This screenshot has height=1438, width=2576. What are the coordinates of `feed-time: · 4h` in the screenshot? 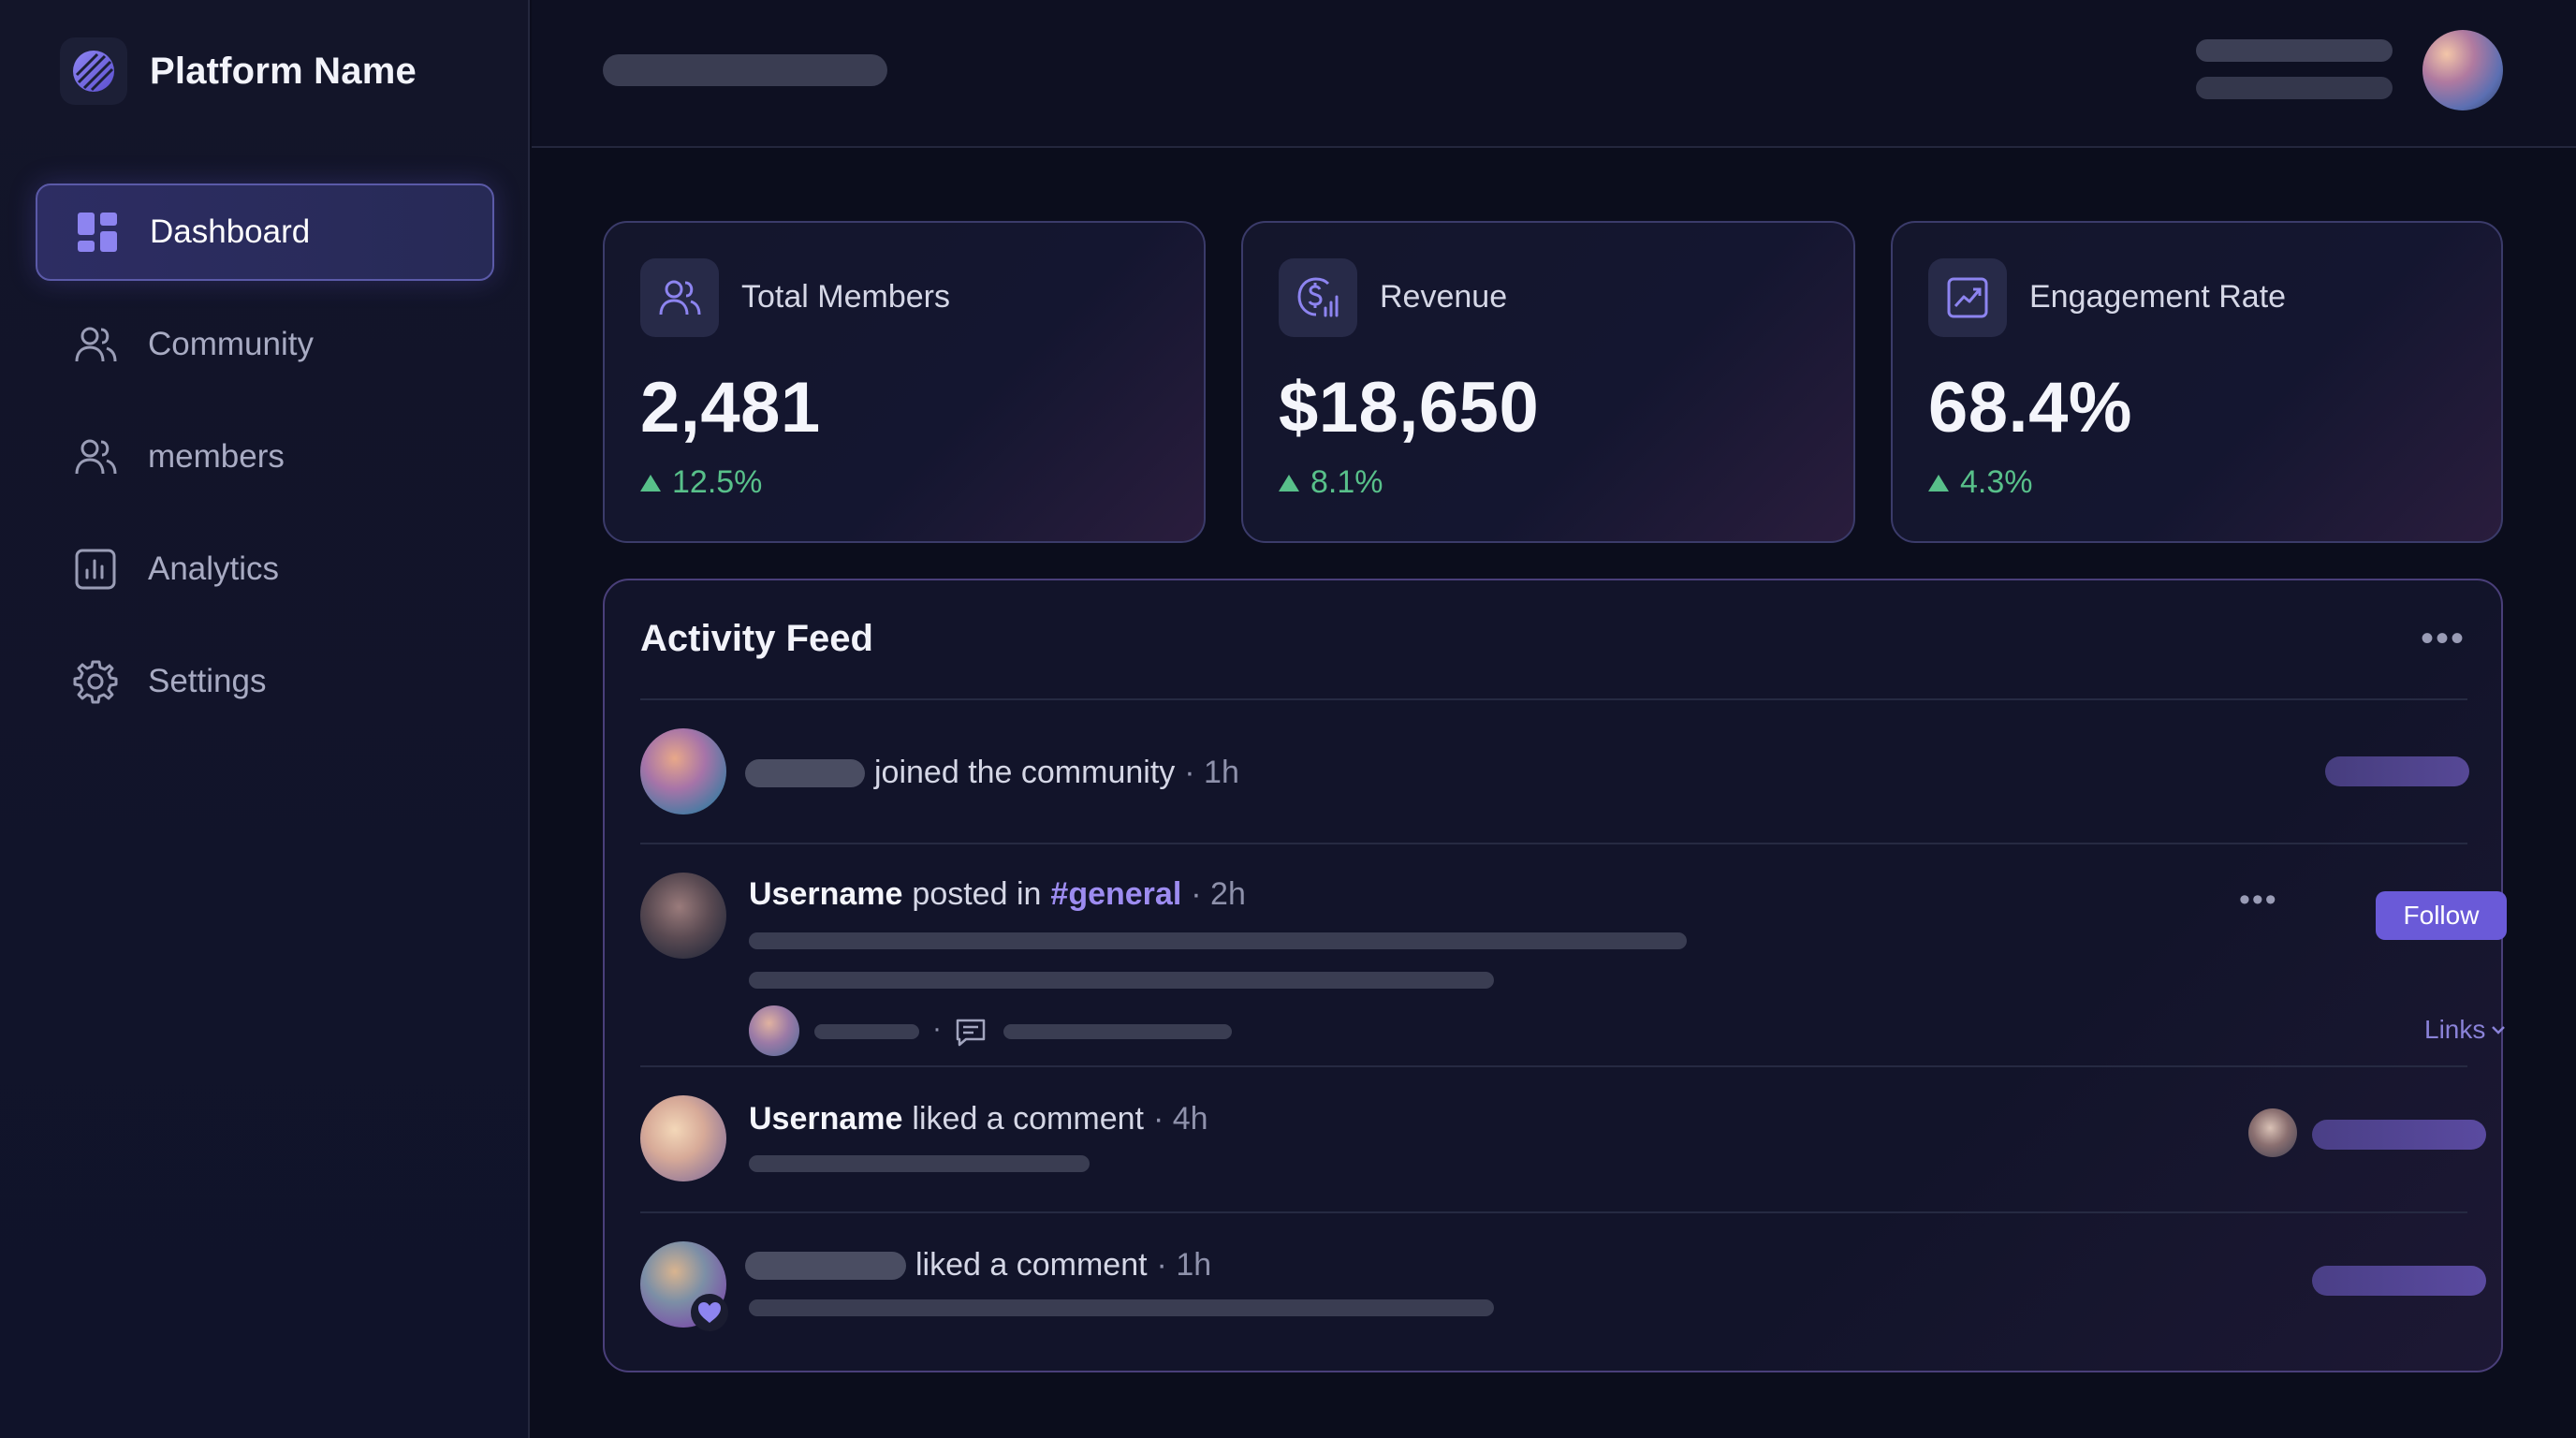 It's located at (1180, 1119).